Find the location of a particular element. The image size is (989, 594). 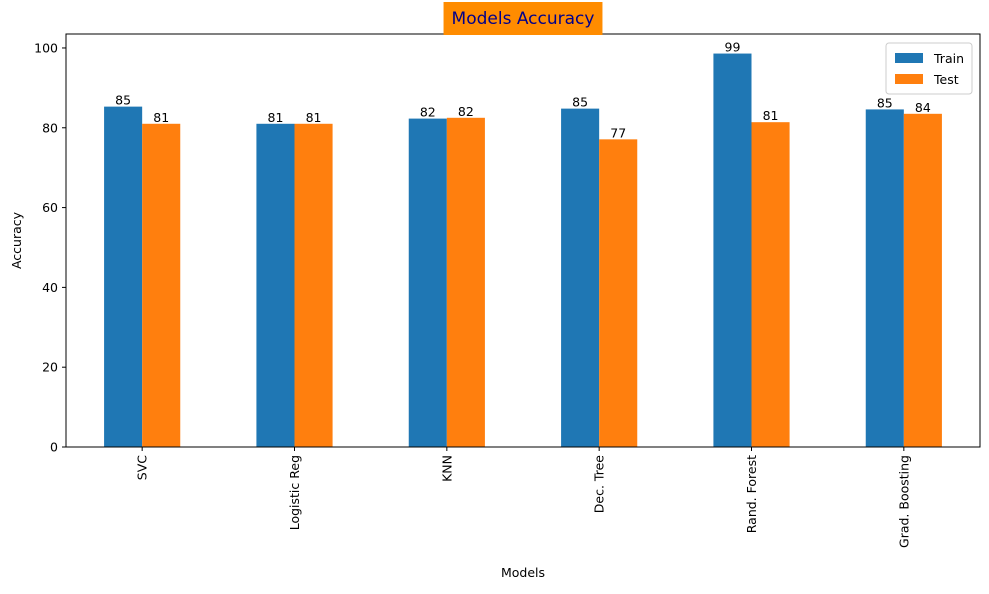

x-tick-label: Logistic Reg is located at coordinates (294, 492).